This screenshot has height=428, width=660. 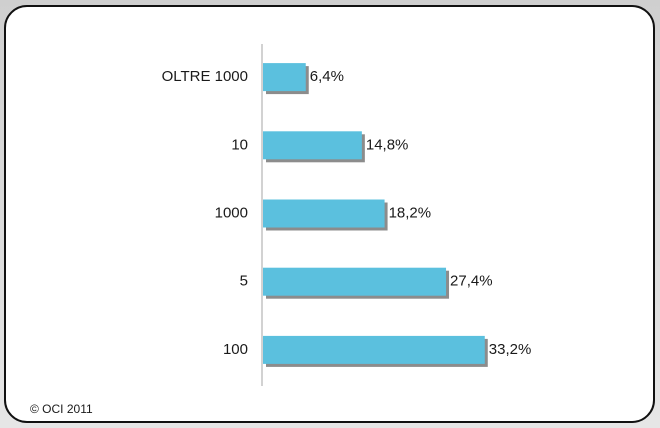 What do you see at coordinates (235, 349) in the screenshot?
I see `y-tick-label: 100` at bounding box center [235, 349].